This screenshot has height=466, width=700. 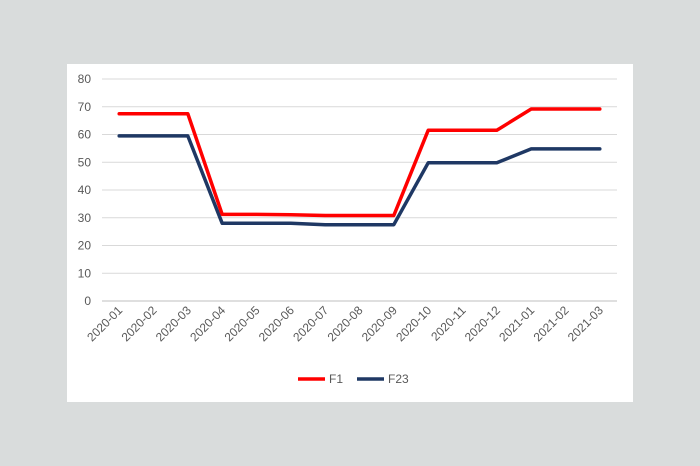 I want to click on y-tick-label: 20, so click(x=85, y=246).